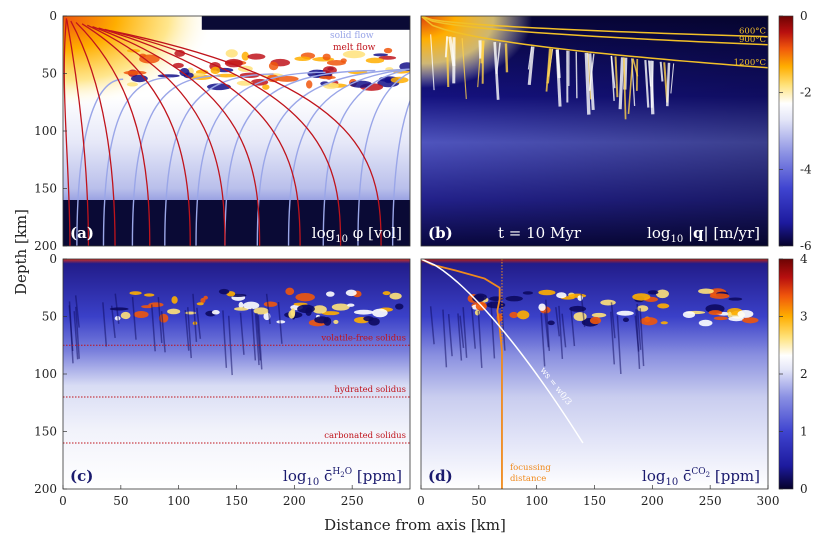 This screenshot has width=830, height=545. I want to click on ws-curve, so click(502, 351).